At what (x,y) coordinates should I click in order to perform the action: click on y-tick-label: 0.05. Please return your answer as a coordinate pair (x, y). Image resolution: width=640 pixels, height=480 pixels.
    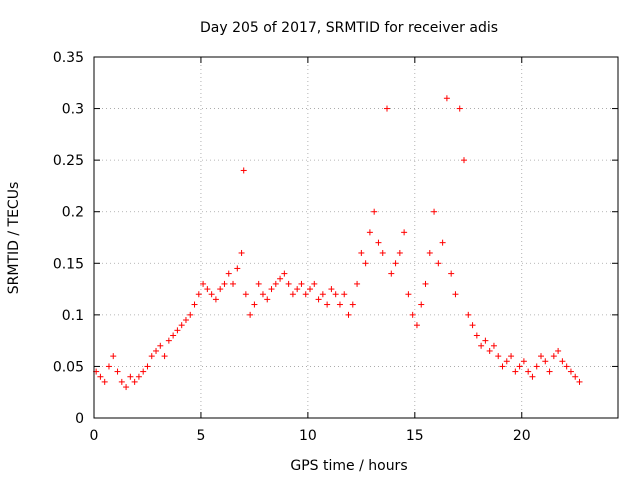
    Looking at the image, I should click on (68, 367).